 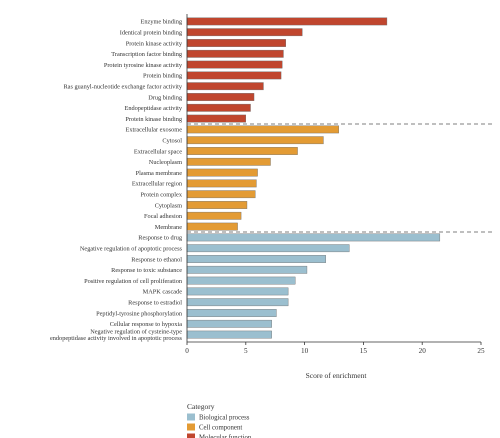 I want to click on category-label: Focal adhesion, so click(x=163, y=216).